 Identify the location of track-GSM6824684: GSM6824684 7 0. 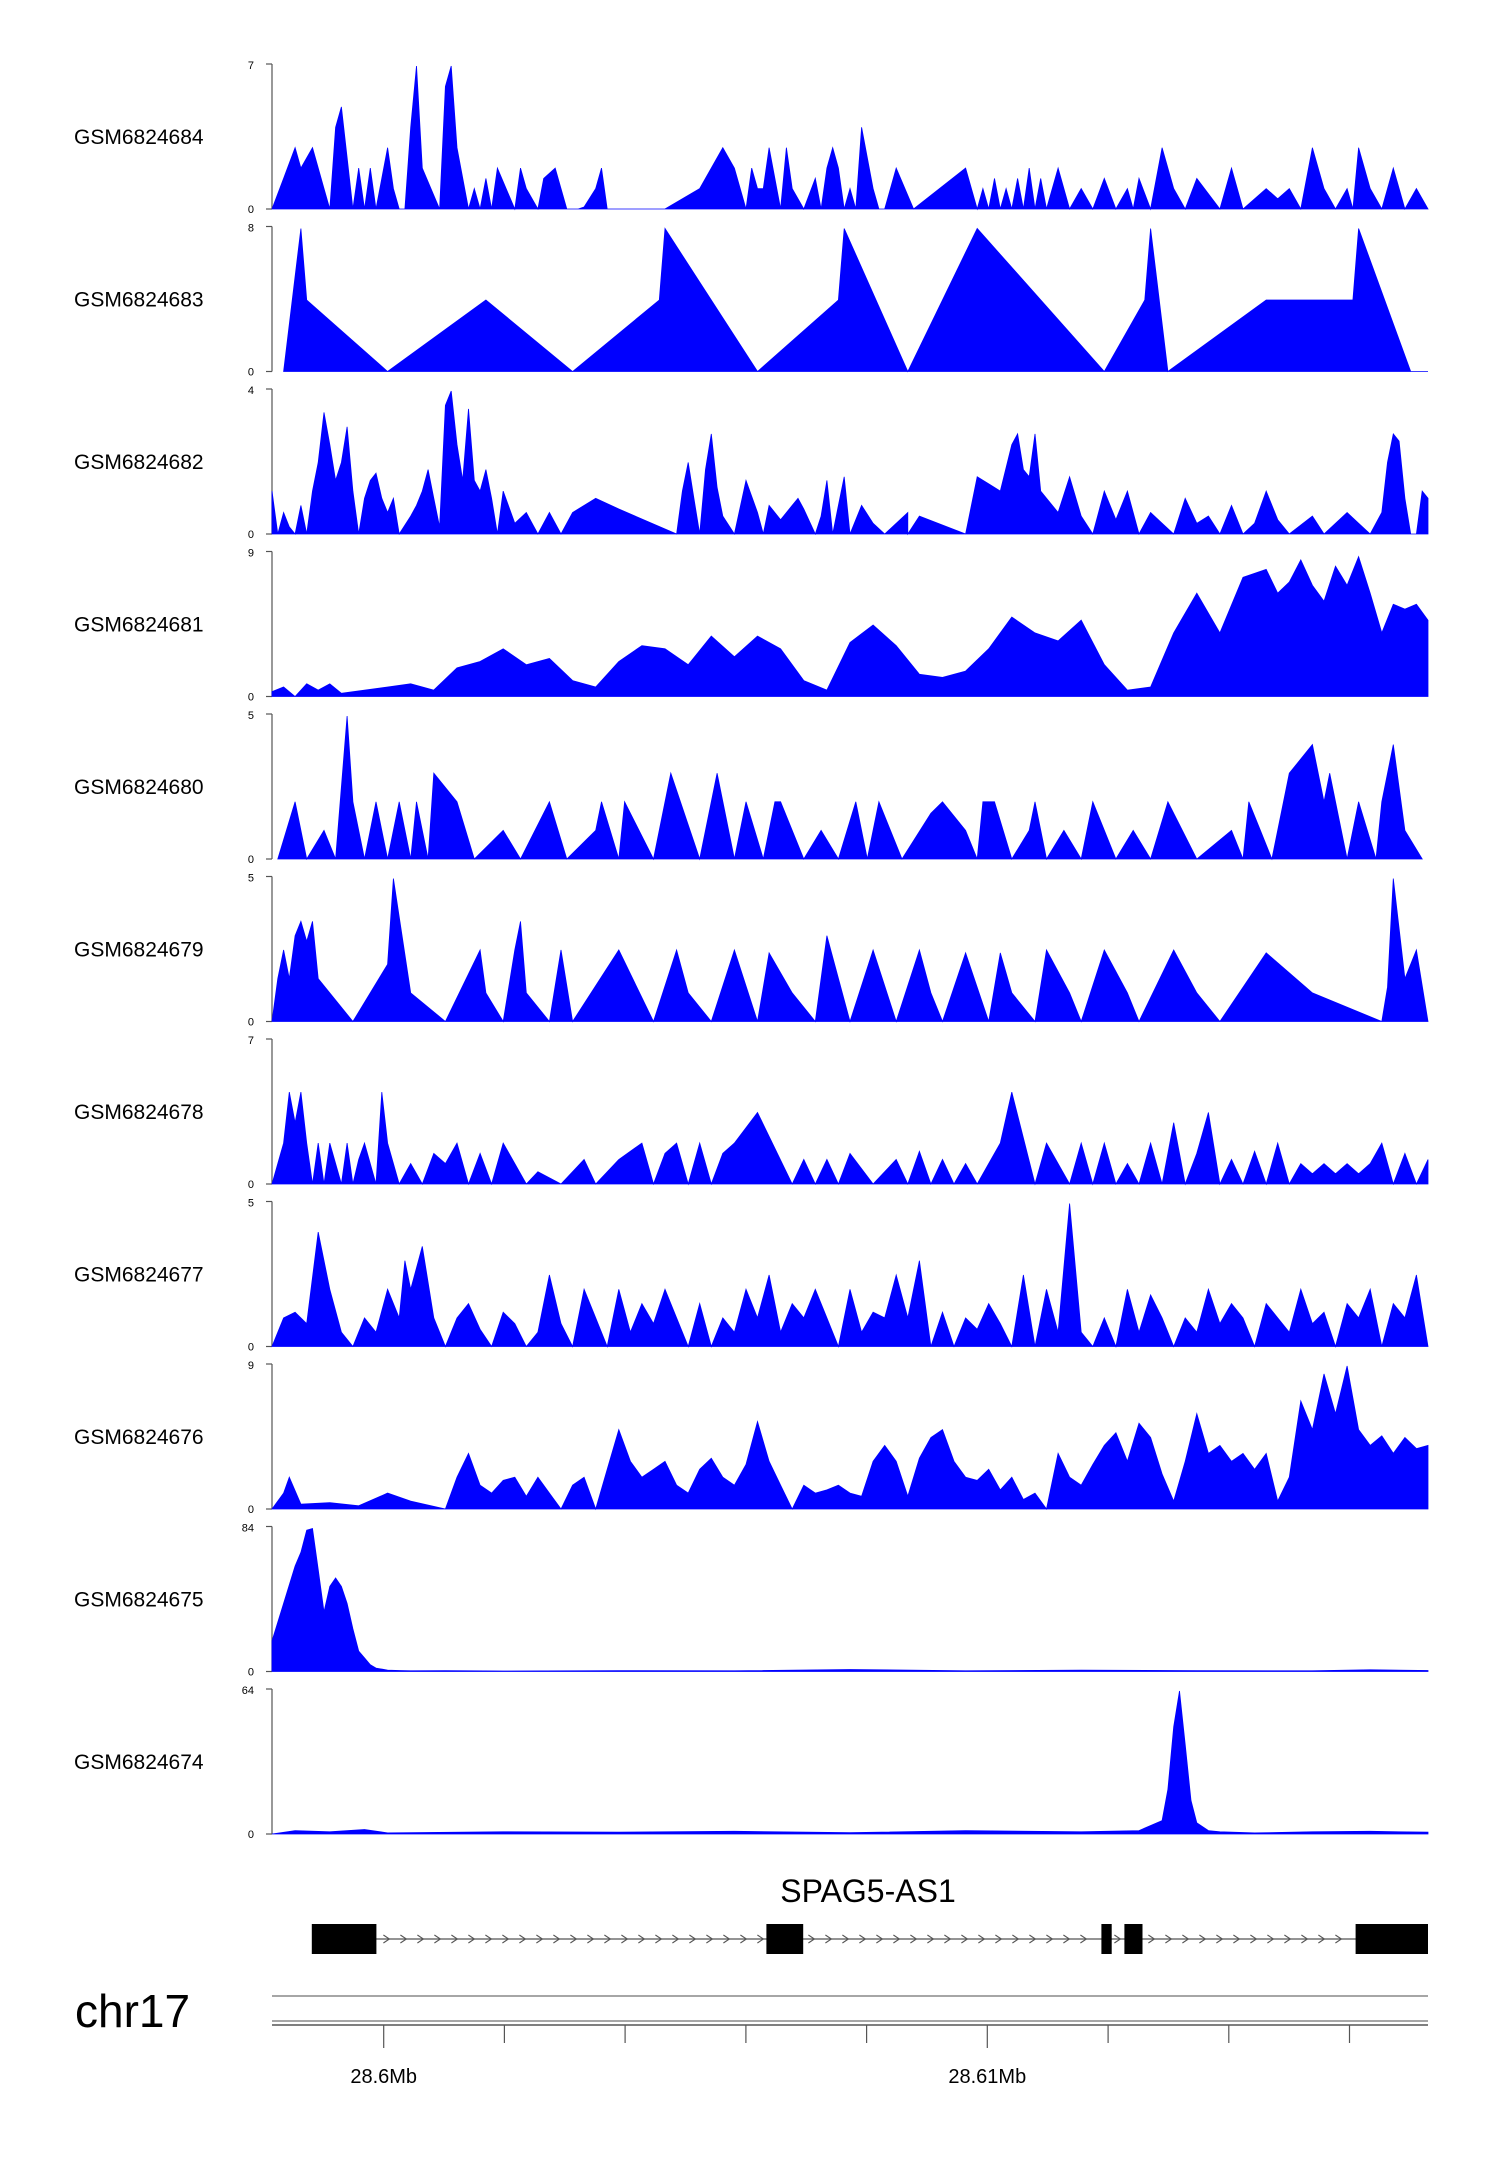
(751, 138).